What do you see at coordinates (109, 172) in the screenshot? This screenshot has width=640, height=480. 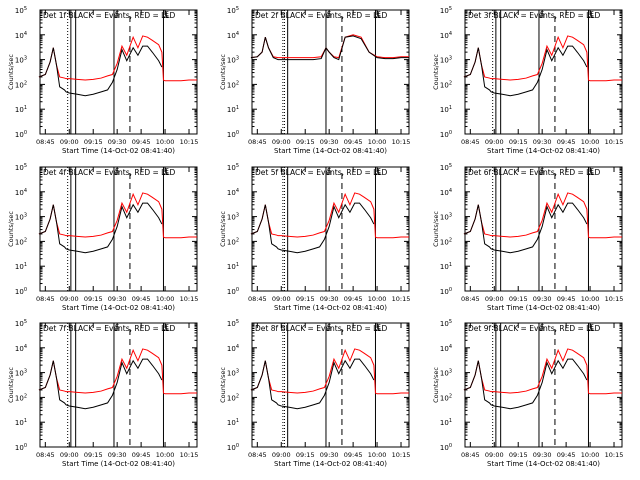 I see `panel-title: Det 4f BLACK = Events, RED = LLD` at bounding box center [109, 172].